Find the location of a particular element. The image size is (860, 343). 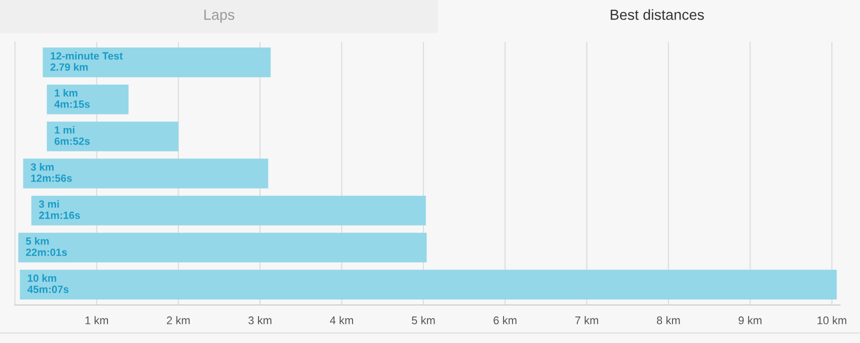

x-tick-label: 5 km is located at coordinates (423, 320).